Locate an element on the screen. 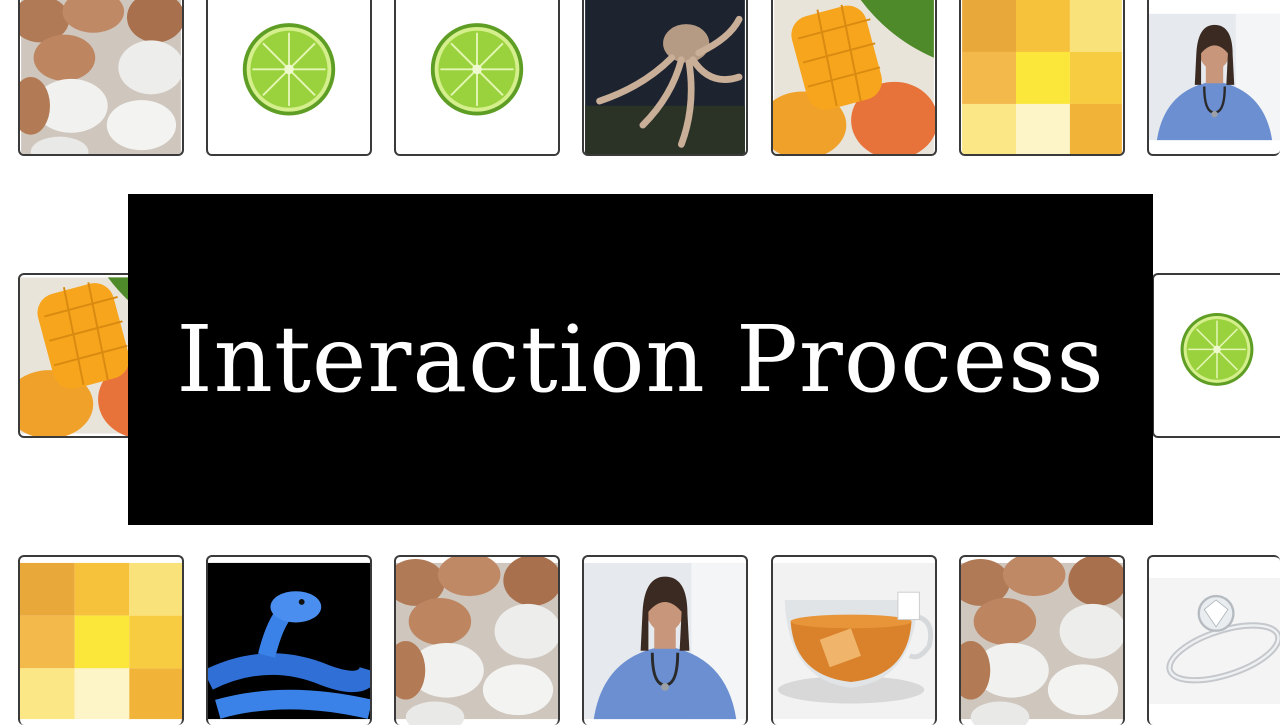 Image resolution: width=1280 pixels, height=725 pixels. page-title: Interaction Process is located at coordinates (640, 359).